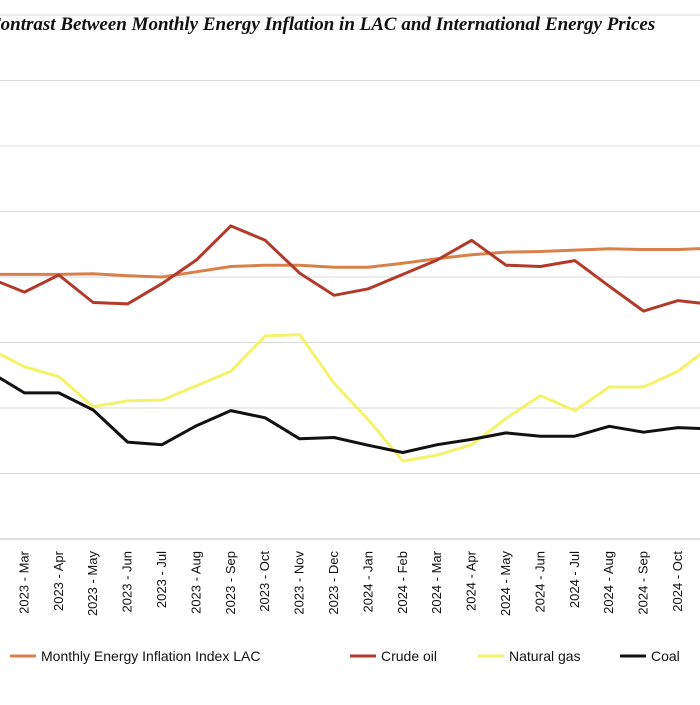 This screenshot has width=700, height=705. Describe the element at coordinates (608, 582) in the screenshot. I see `x-tick-label: 2024 - Aug` at that location.